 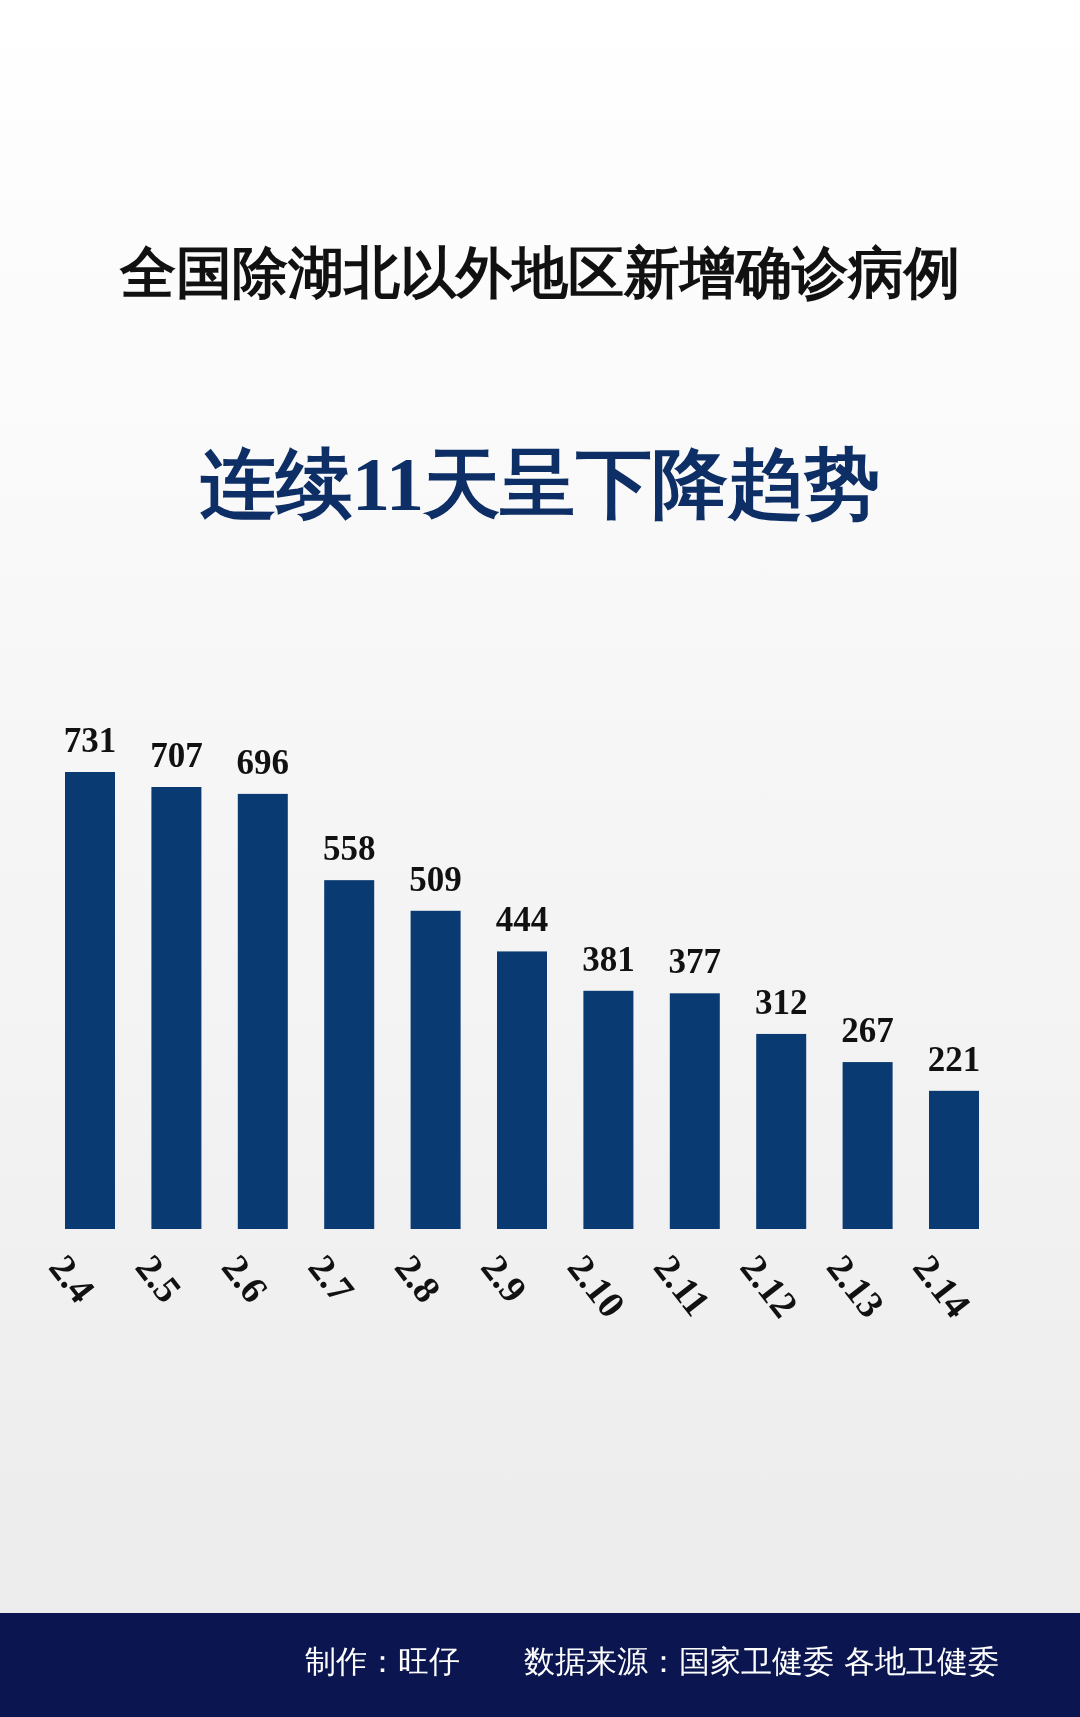 I want to click on title: 全国除湖北以外地区新增确诊病例, so click(x=540, y=273).